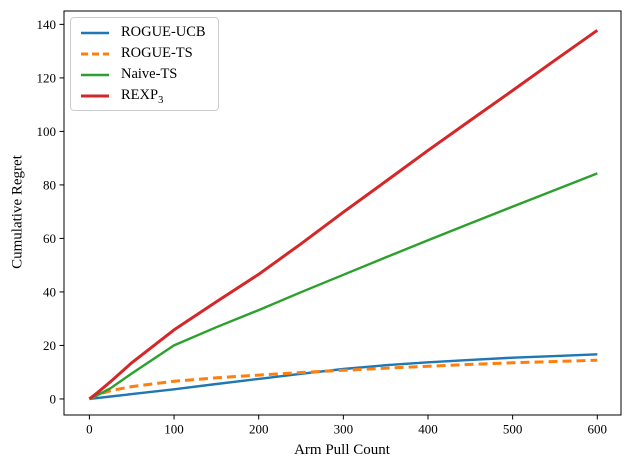  Describe the element at coordinates (47, 24) in the screenshot. I see `y-tick-label: 140` at that location.